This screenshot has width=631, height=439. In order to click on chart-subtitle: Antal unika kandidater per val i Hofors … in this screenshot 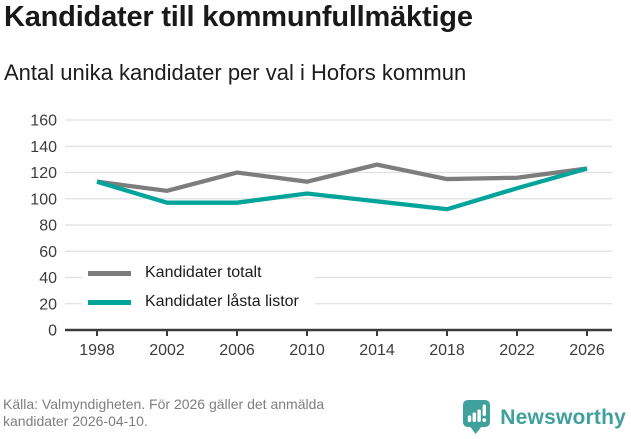, I will do `click(235, 72)`.